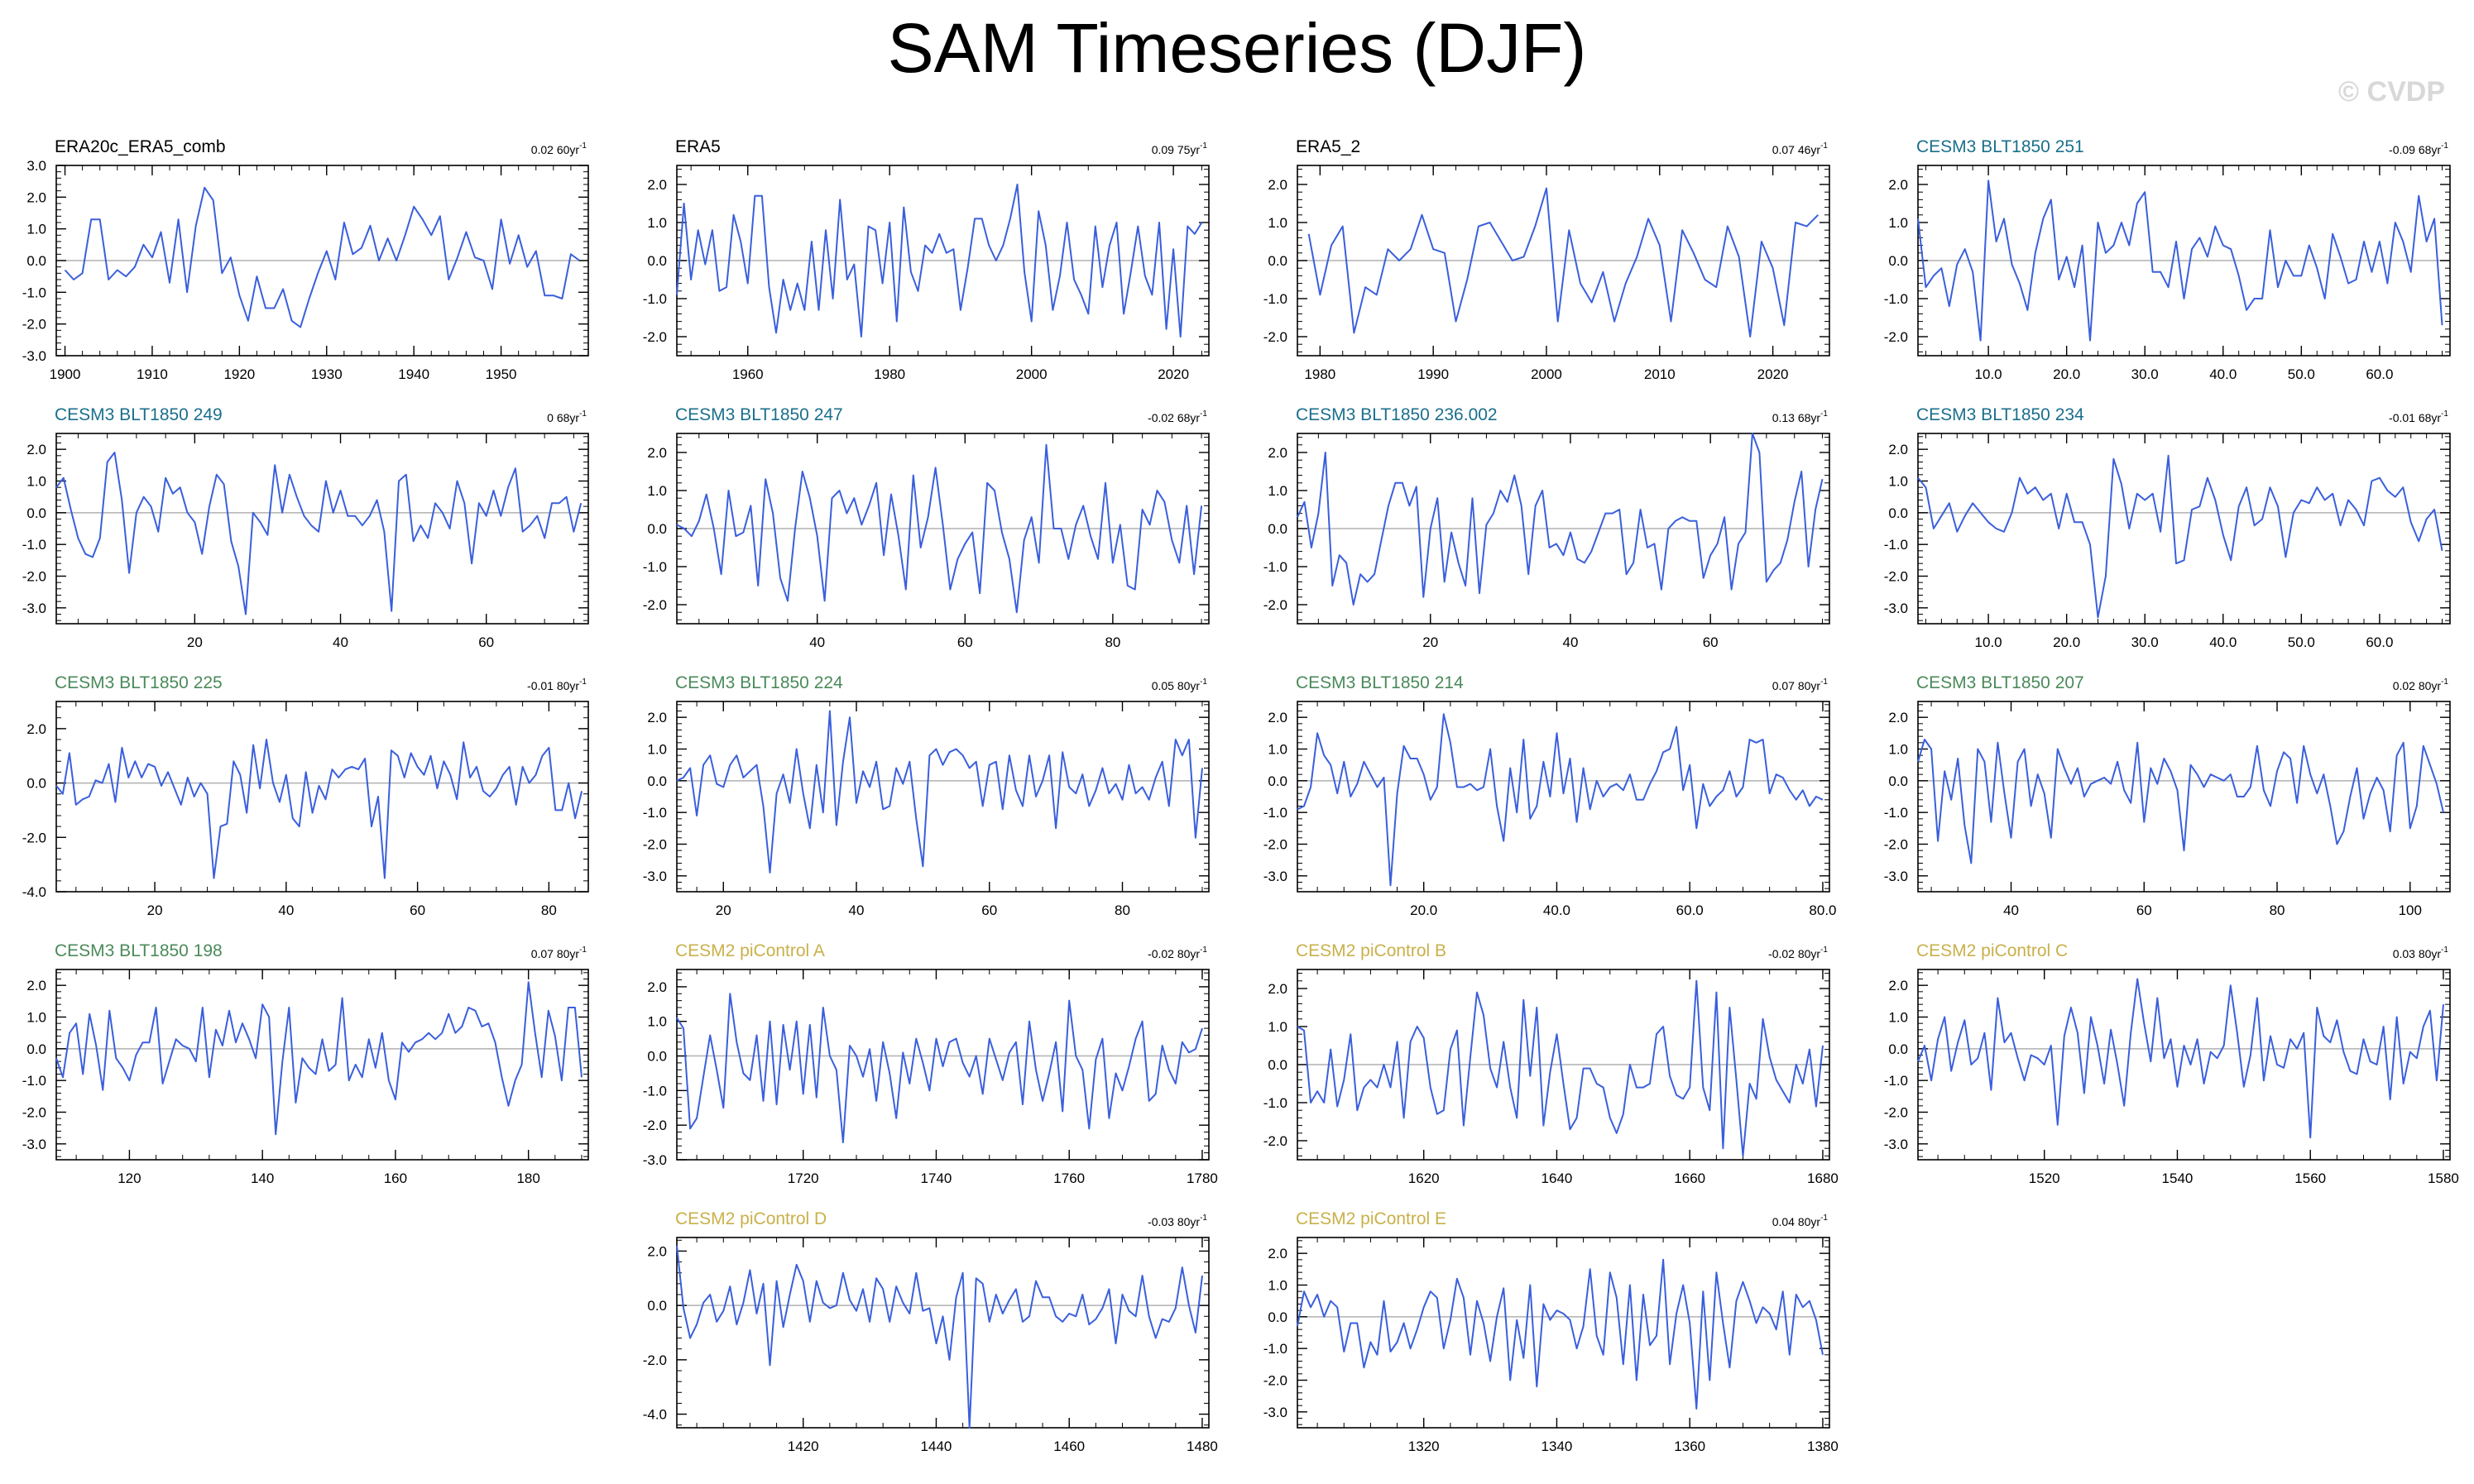 This screenshot has height=1484, width=2474. Describe the element at coordinates (414, 374) in the screenshot. I see `x-tick-label: 1940` at that location.